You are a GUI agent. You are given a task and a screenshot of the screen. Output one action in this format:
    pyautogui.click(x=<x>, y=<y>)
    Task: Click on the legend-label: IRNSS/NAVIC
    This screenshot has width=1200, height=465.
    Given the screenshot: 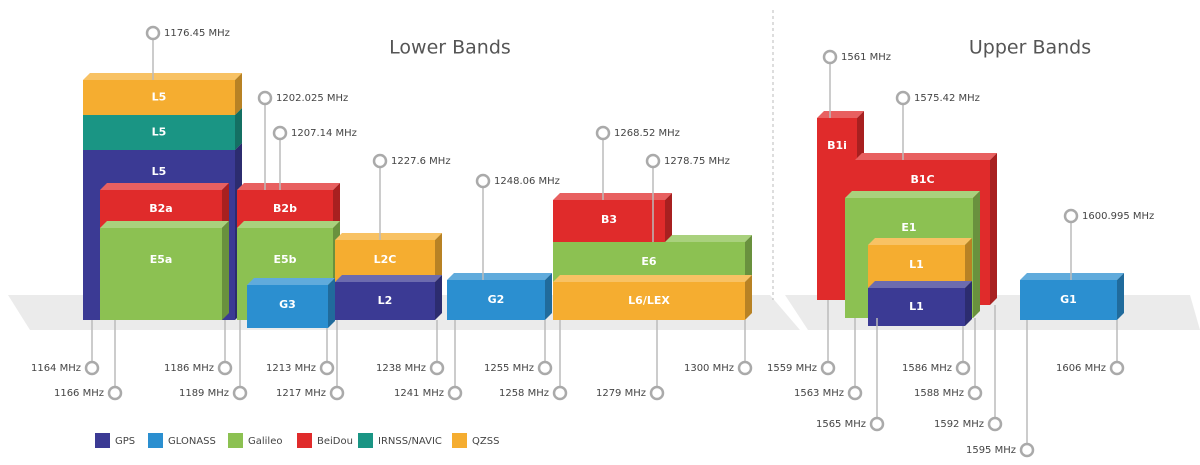 What is the action you would take?
    pyautogui.click(x=410, y=441)
    